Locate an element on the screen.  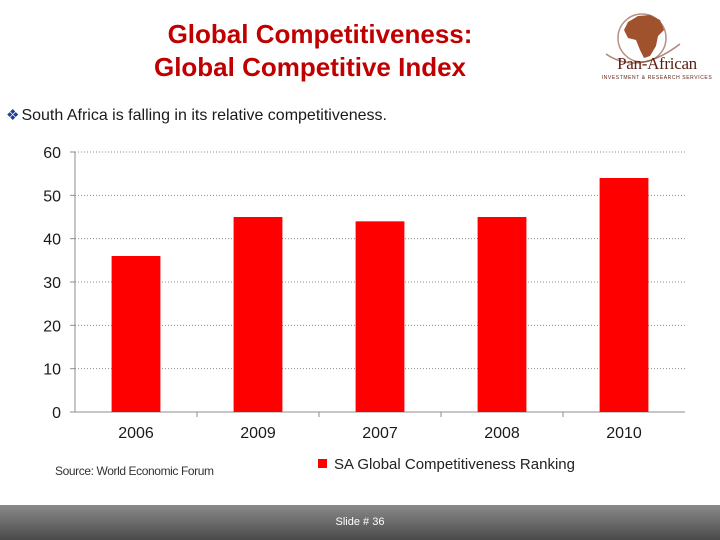
source-note: Source: World Economic Forum is located at coordinates (134, 471).